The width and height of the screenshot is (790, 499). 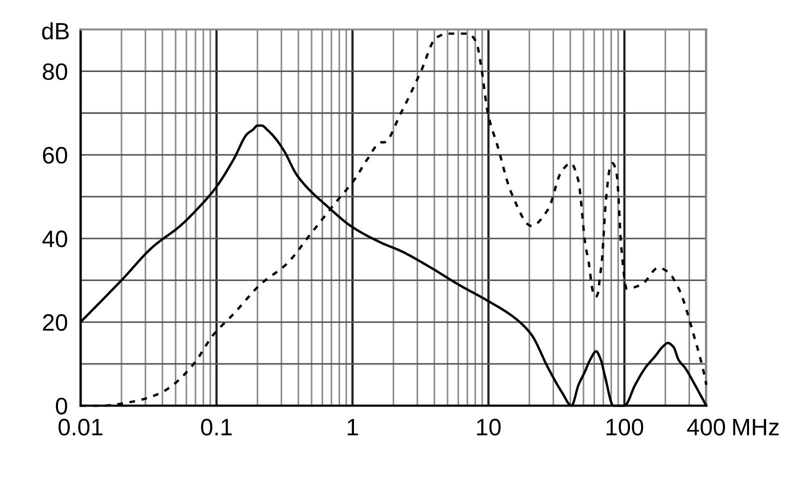 What do you see at coordinates (625, 427) in the screenshot?
I see `x-tick-label: 100` at bounding box center [625, 427].